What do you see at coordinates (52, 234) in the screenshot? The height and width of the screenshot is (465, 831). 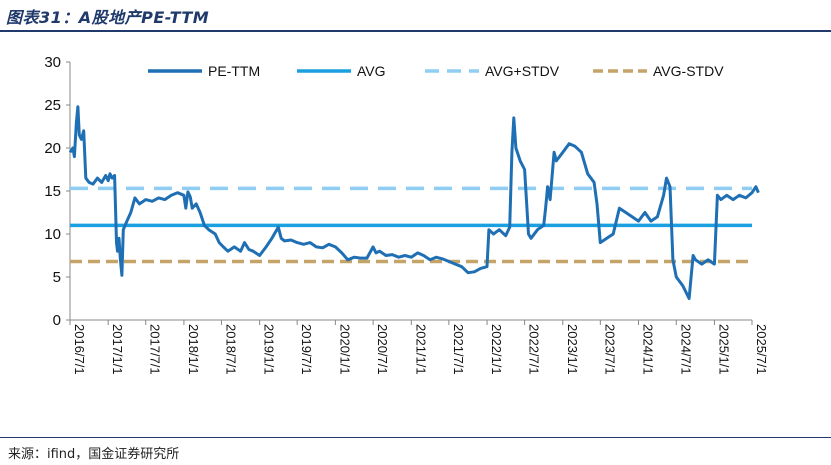 I see `y-tick-label: 10` at bounding box center [52, 234].